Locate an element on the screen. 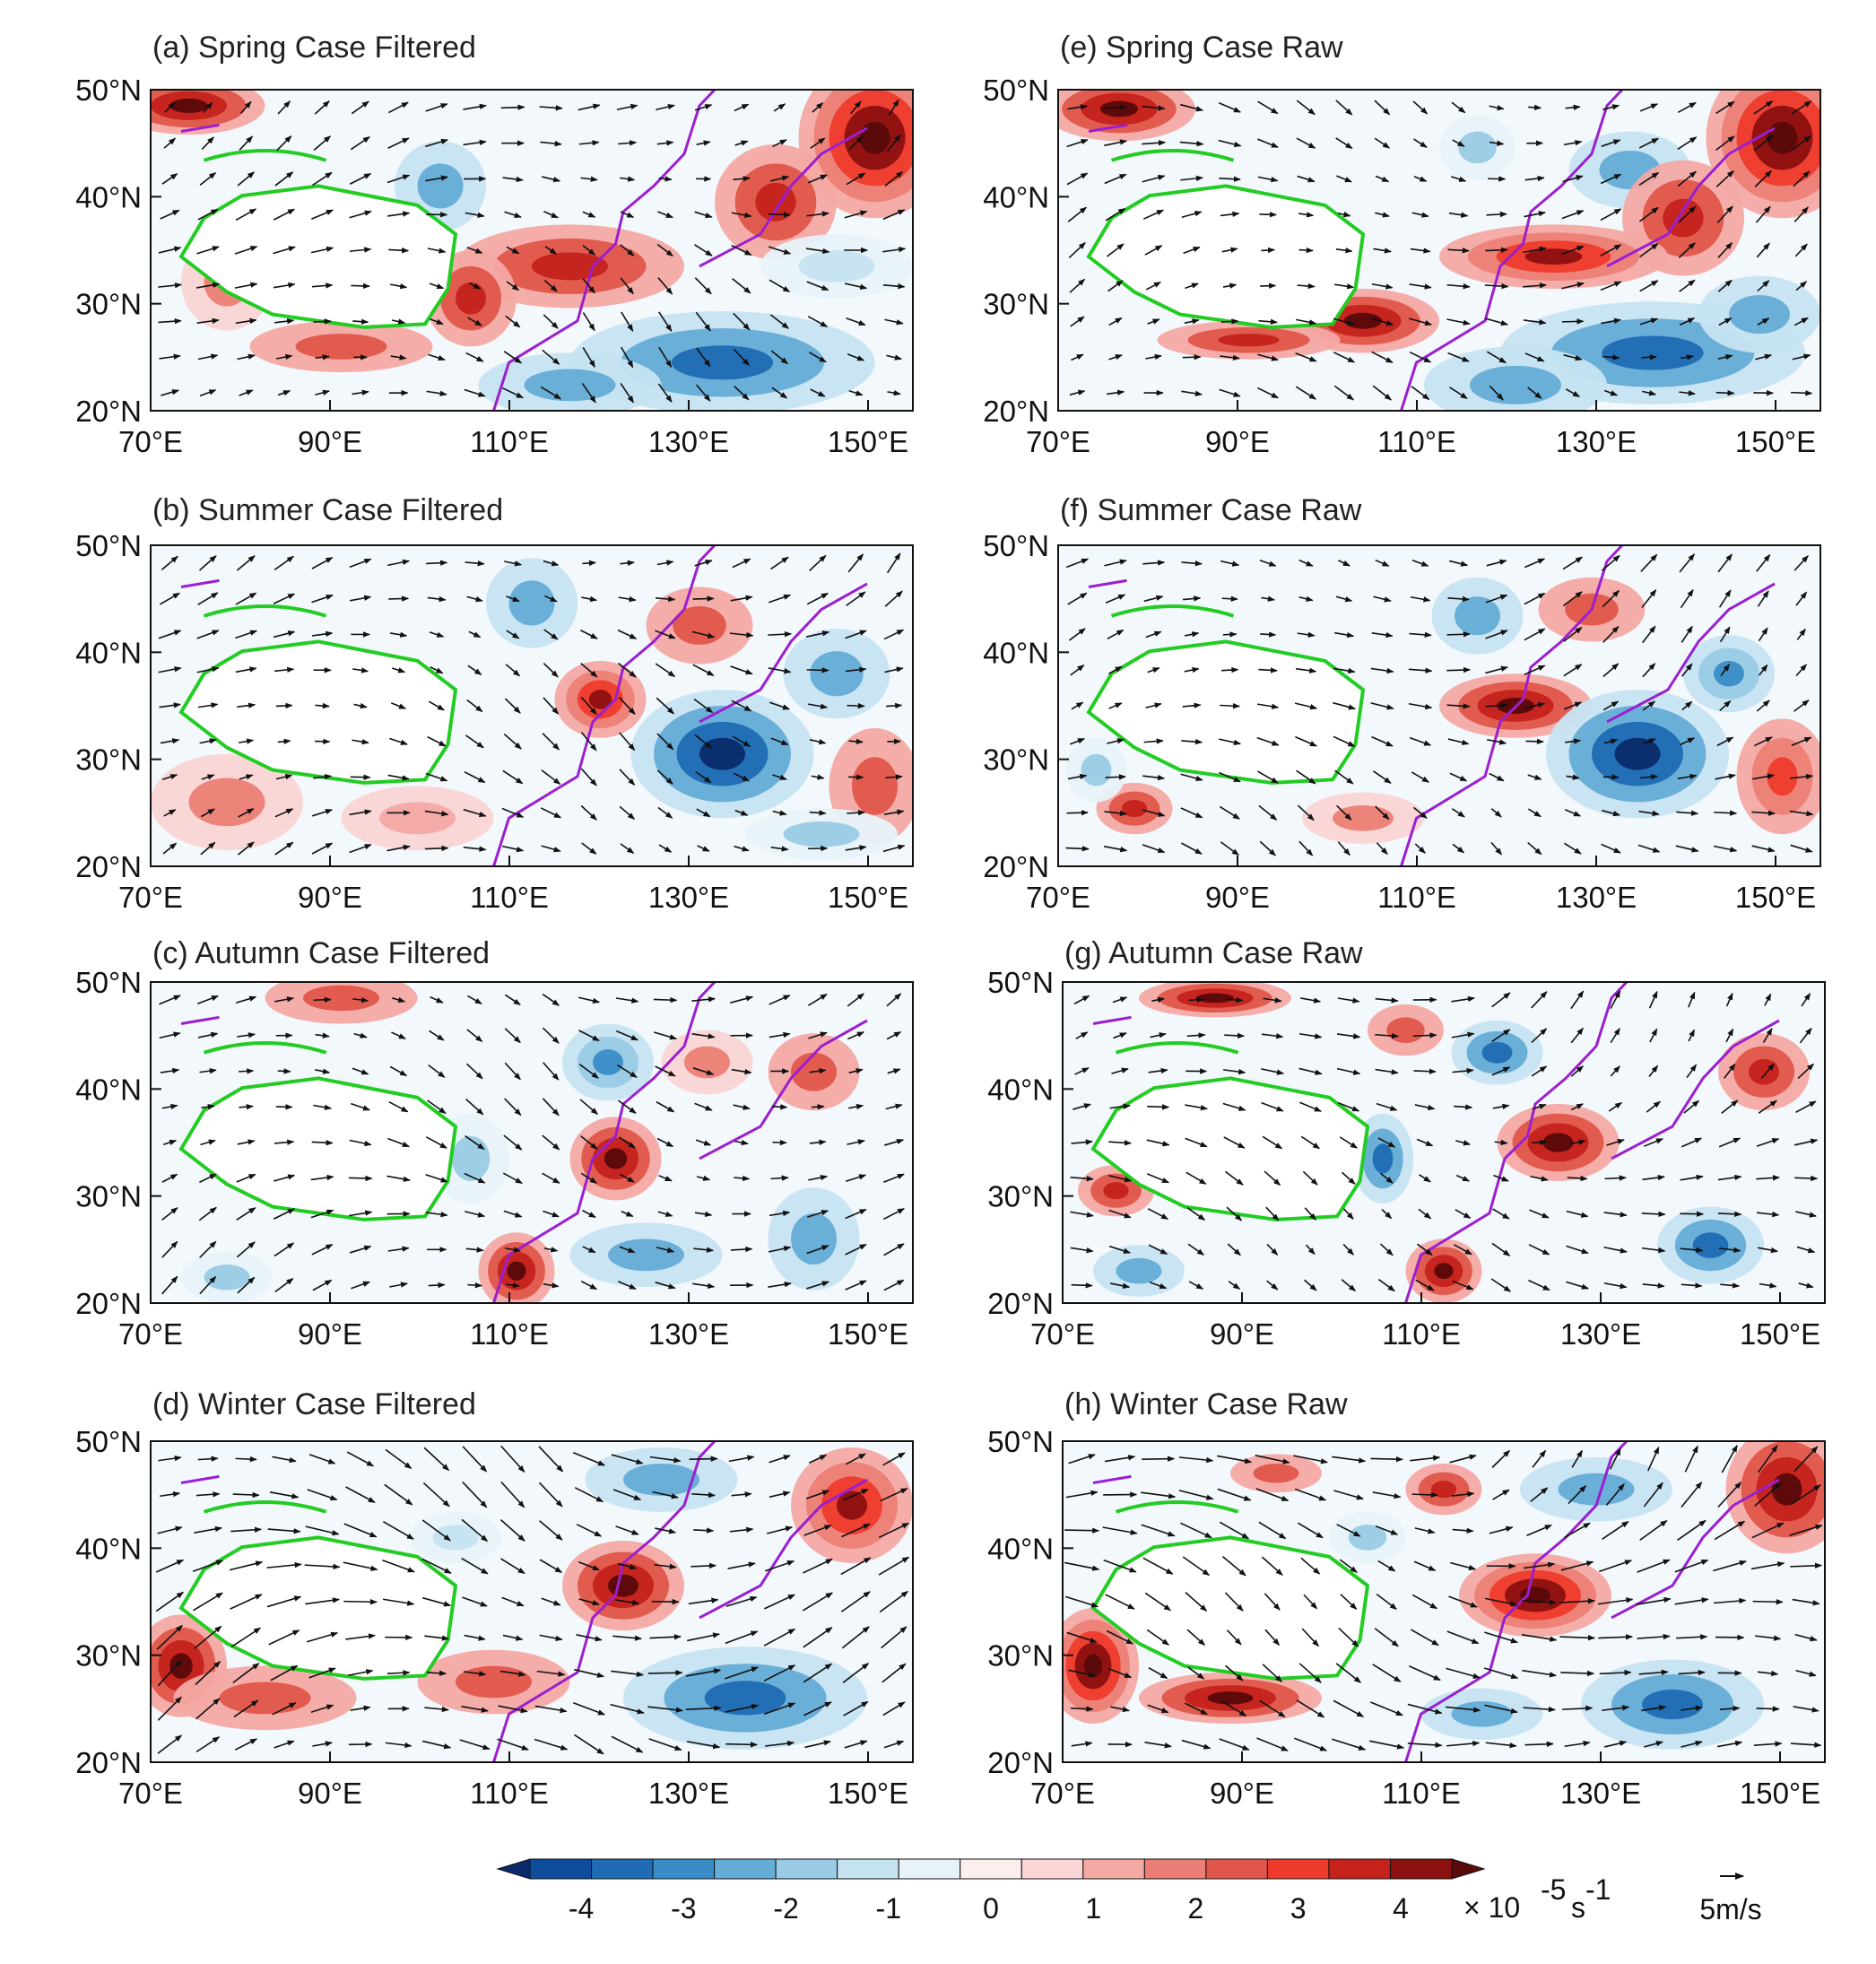 Image resolution: width=1876 pixels, height=1964 pixels. anomaly-blob is located at coordinates (661, 1479).